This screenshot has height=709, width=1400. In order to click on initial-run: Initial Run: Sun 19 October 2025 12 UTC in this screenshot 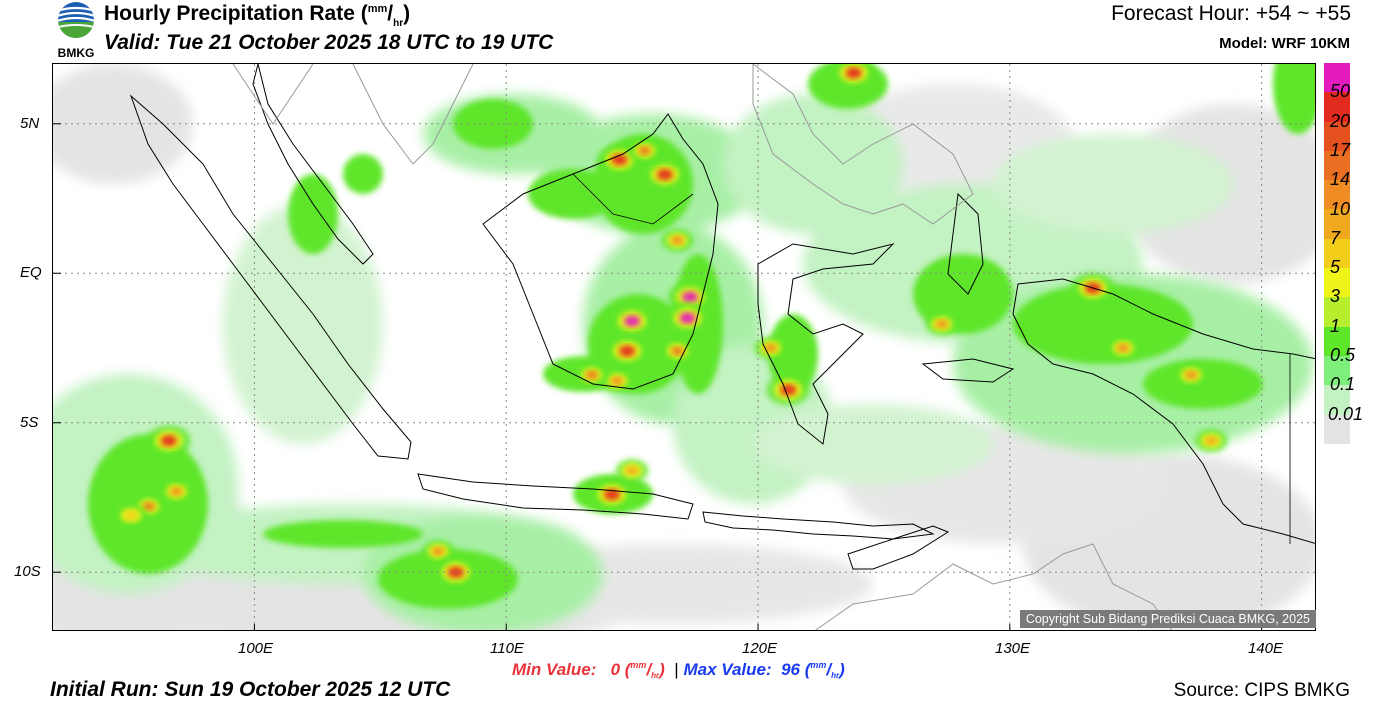, I will do `click(250, 689)`.